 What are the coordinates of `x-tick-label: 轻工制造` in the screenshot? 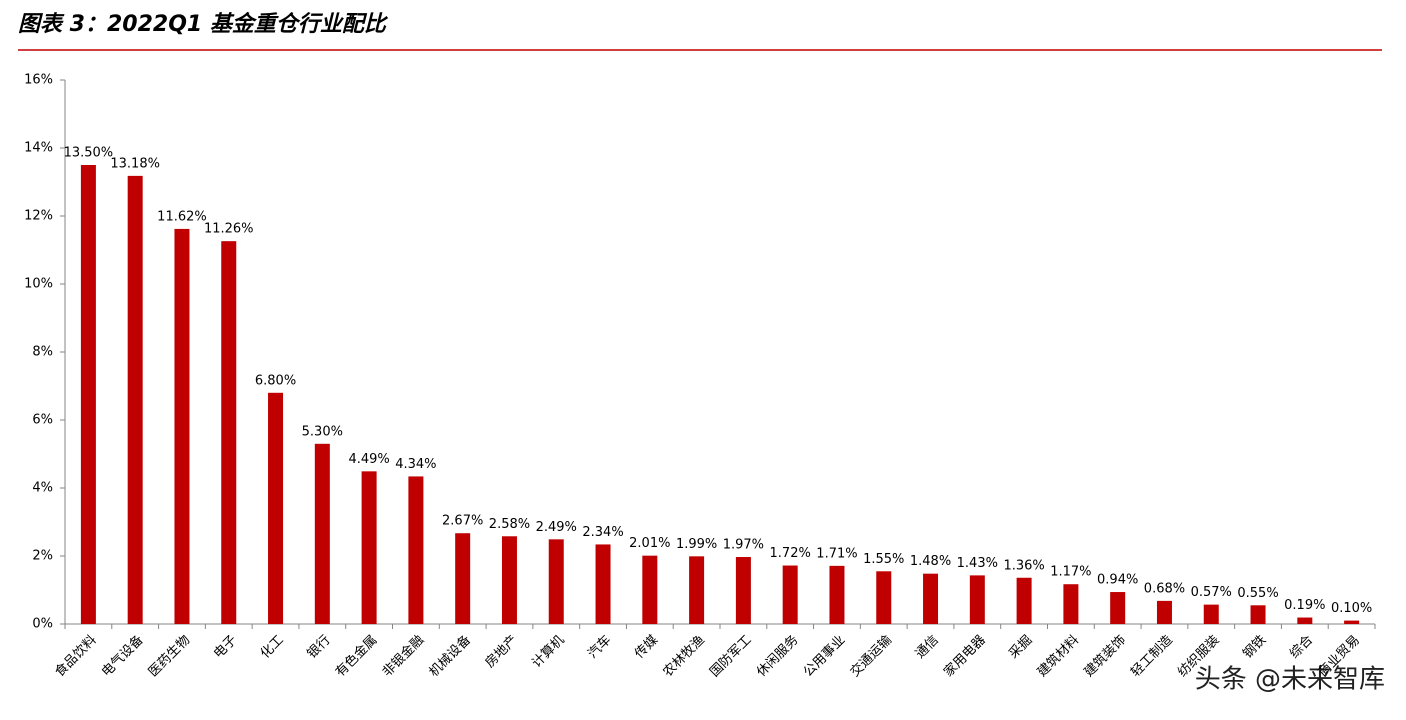 It's located at (1151, 656).